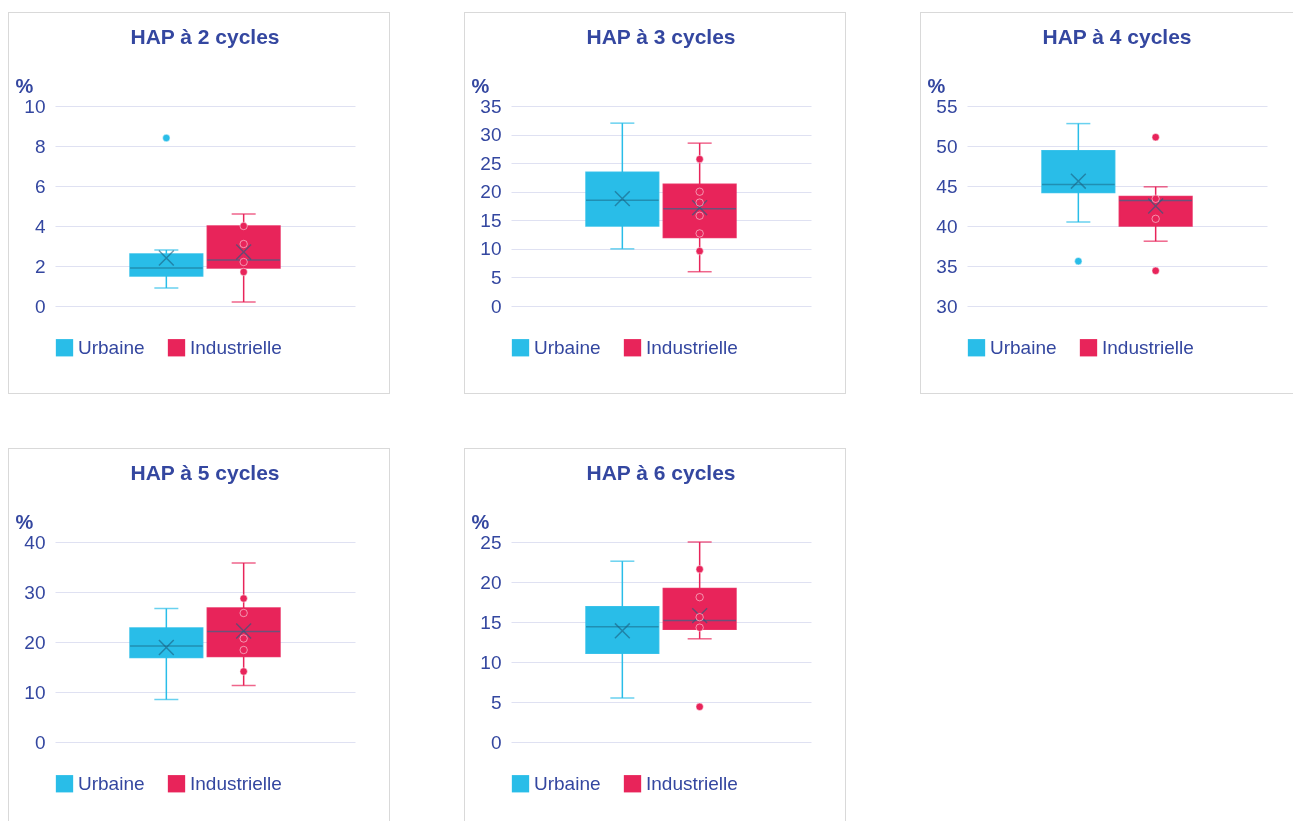  I want to click on chart-title: HAP à 6 cycles, so click(661, 472).